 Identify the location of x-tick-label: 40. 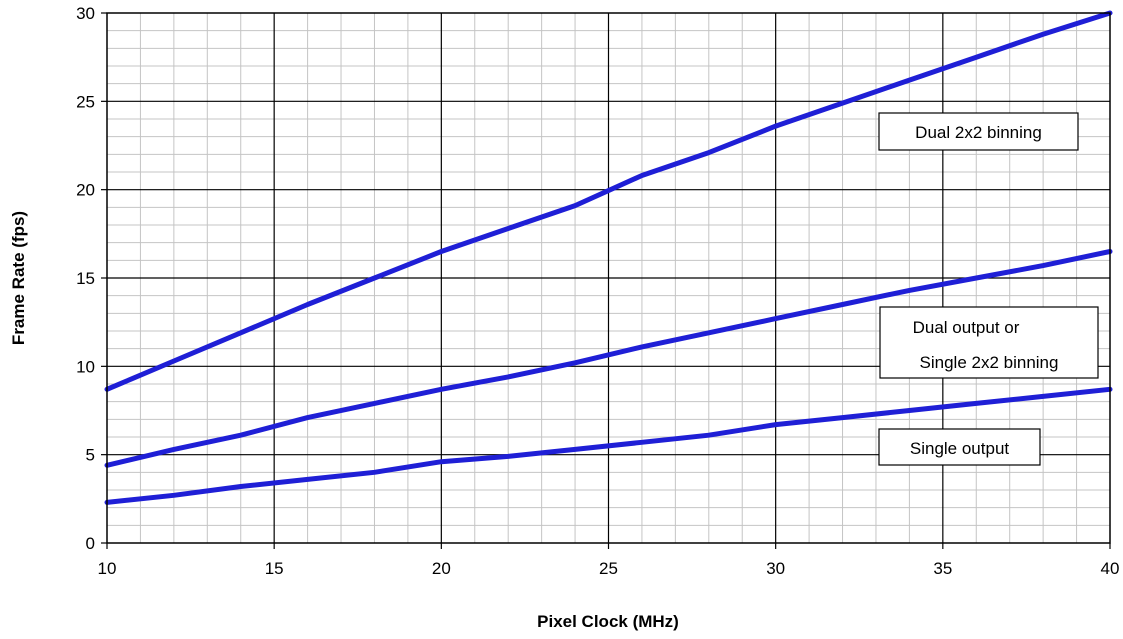
(1110, 568).